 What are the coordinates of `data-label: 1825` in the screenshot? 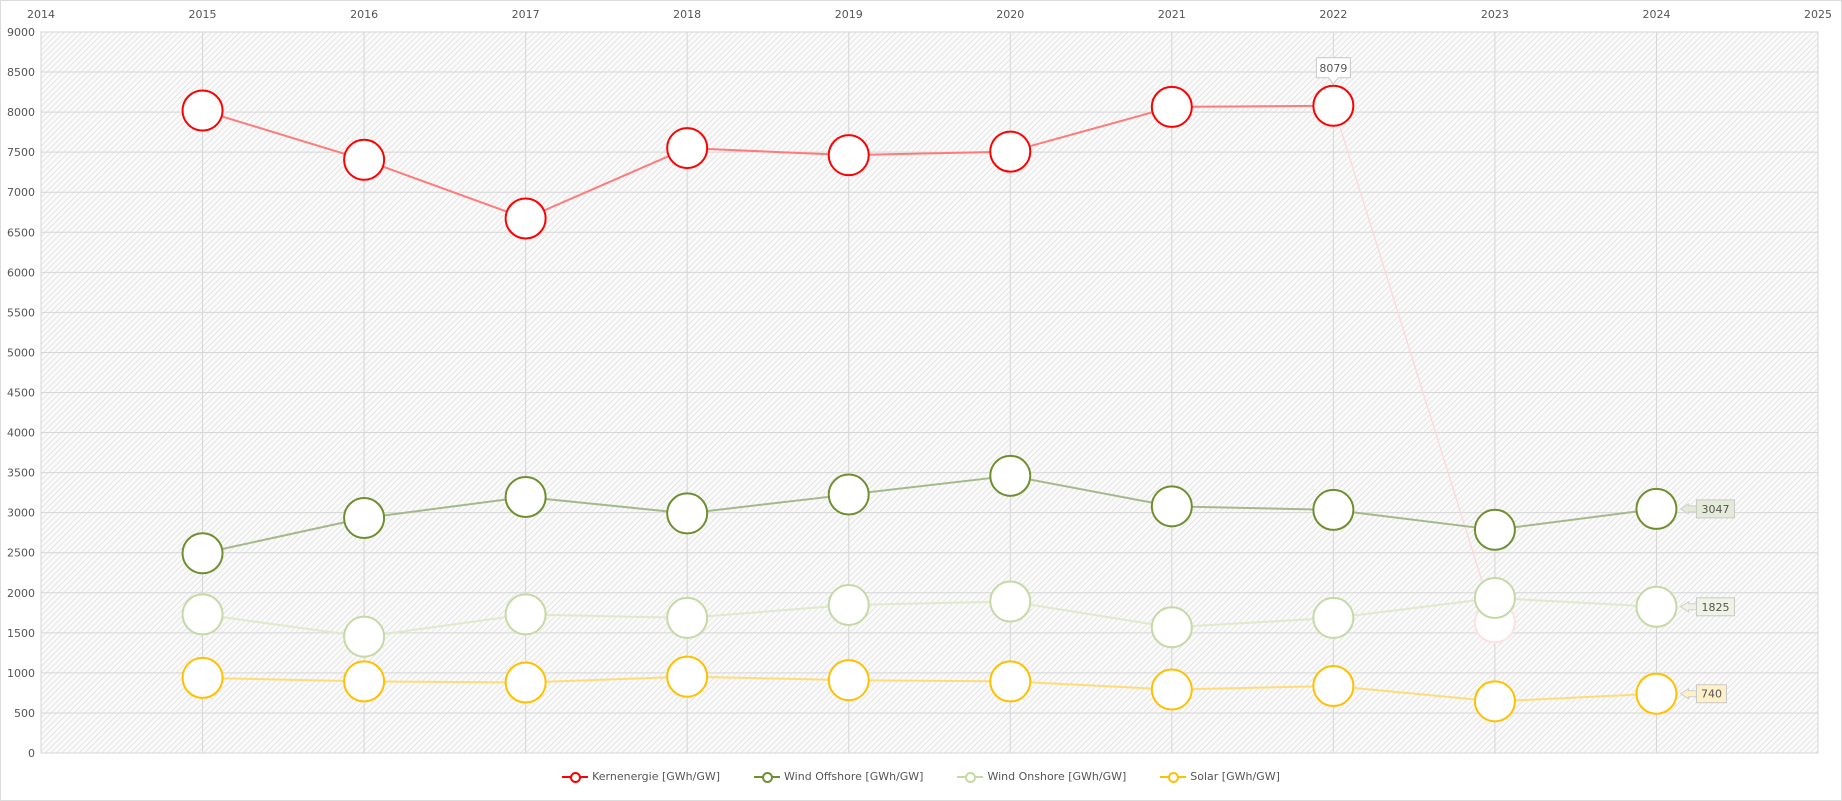 It's located at (1715, 607).